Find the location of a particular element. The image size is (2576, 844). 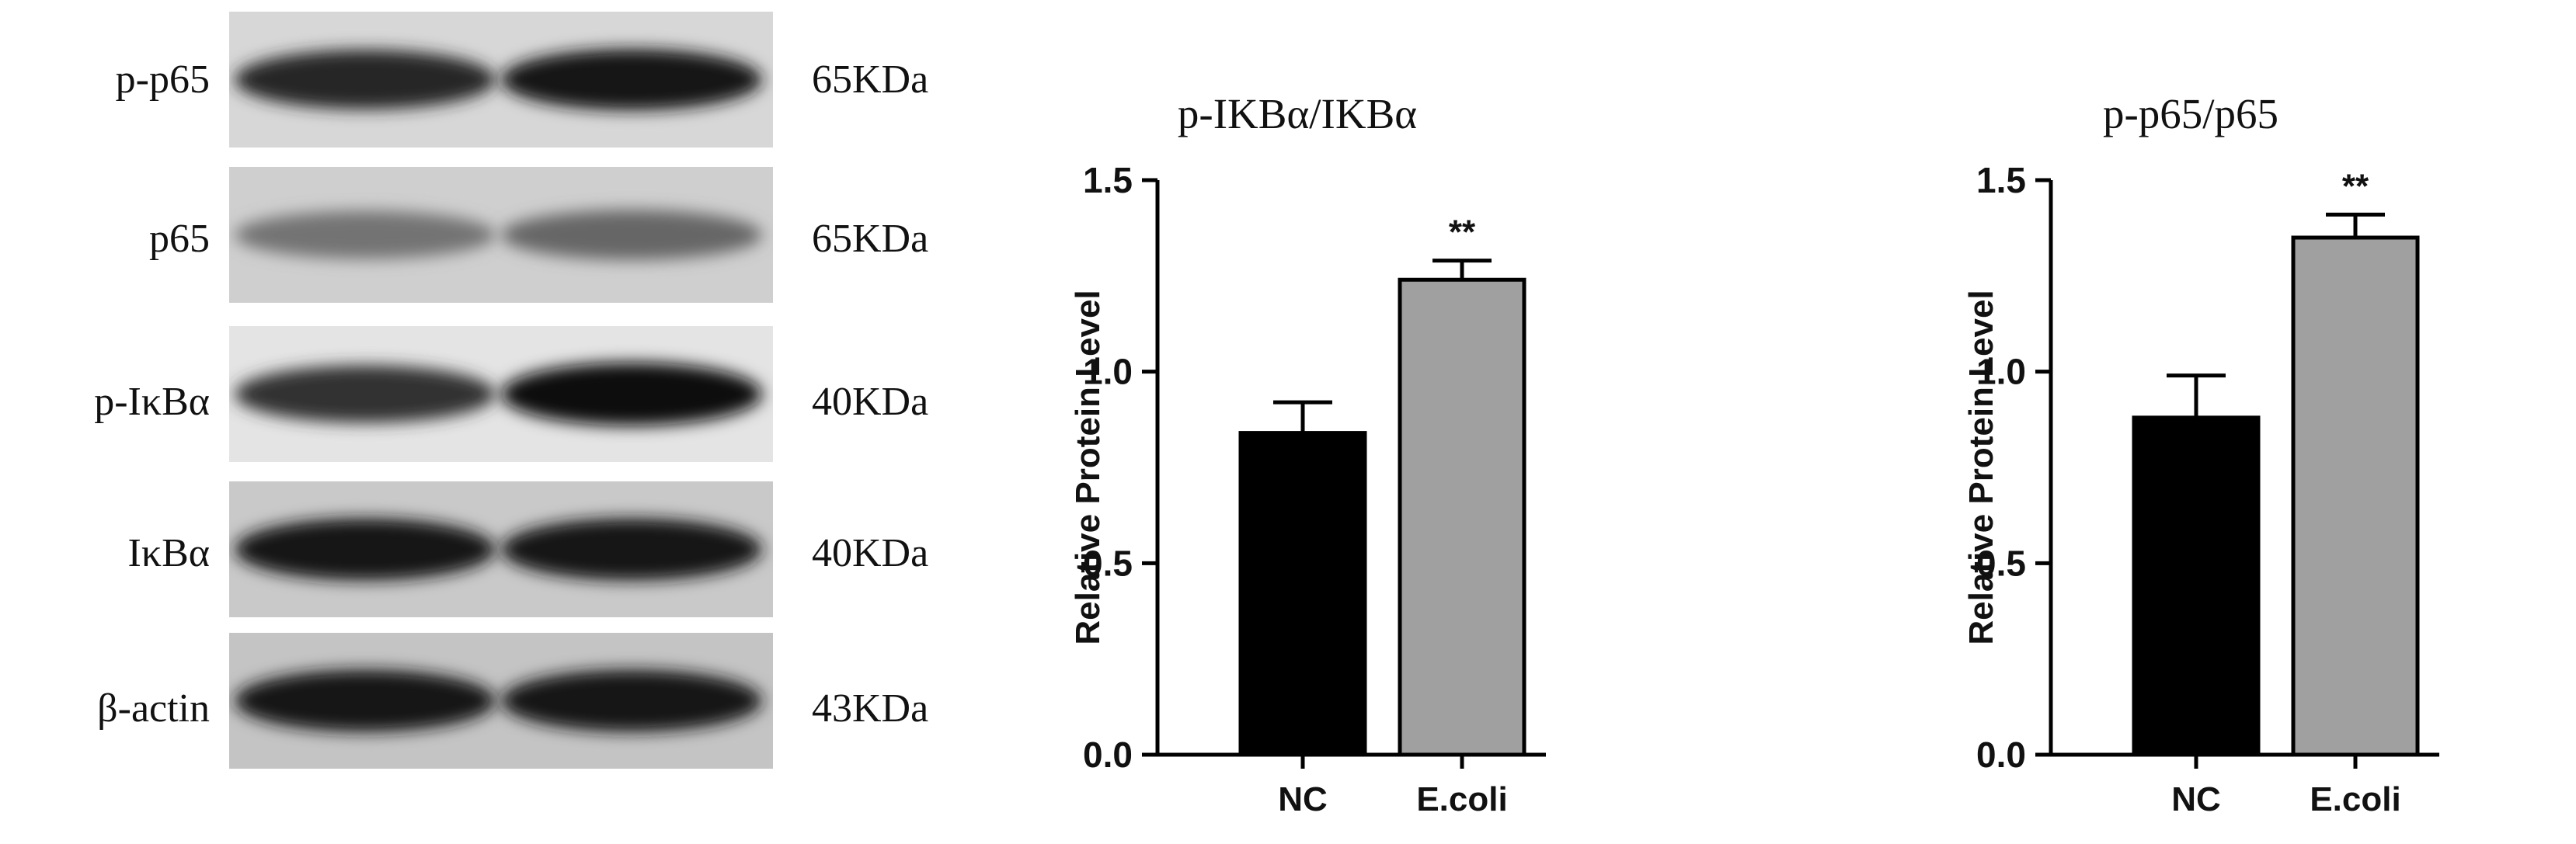

molecular-weight-label: 43KDa is located at coordinates (870, 708).